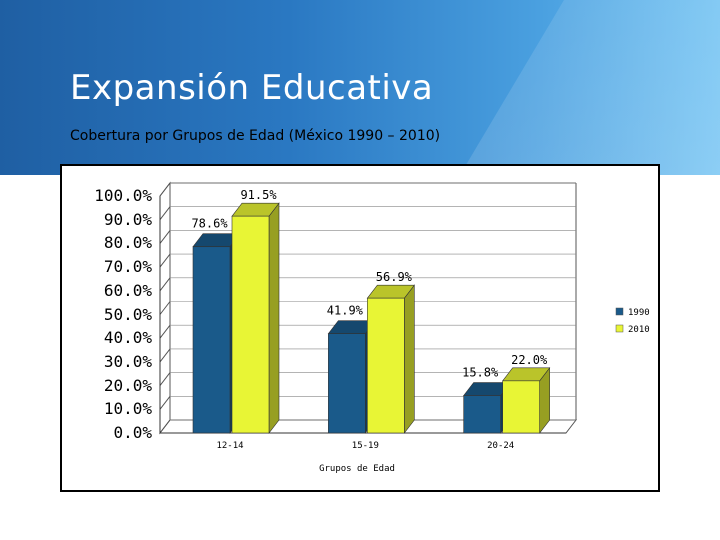  I want to click on y-tick-label: 30.0%, so click(127, 361).